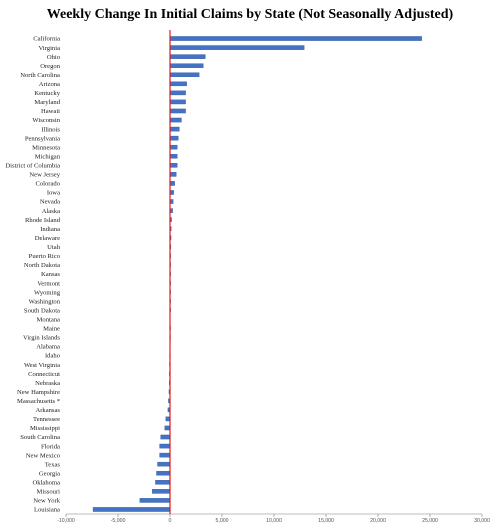 Image resolution: width=500 pixels, height=529 pixels. What do you see at coordinates (47, 510) in the screenshot?
I see `category-label-louisiana: Louisiana` at bounding box center [47, 510].